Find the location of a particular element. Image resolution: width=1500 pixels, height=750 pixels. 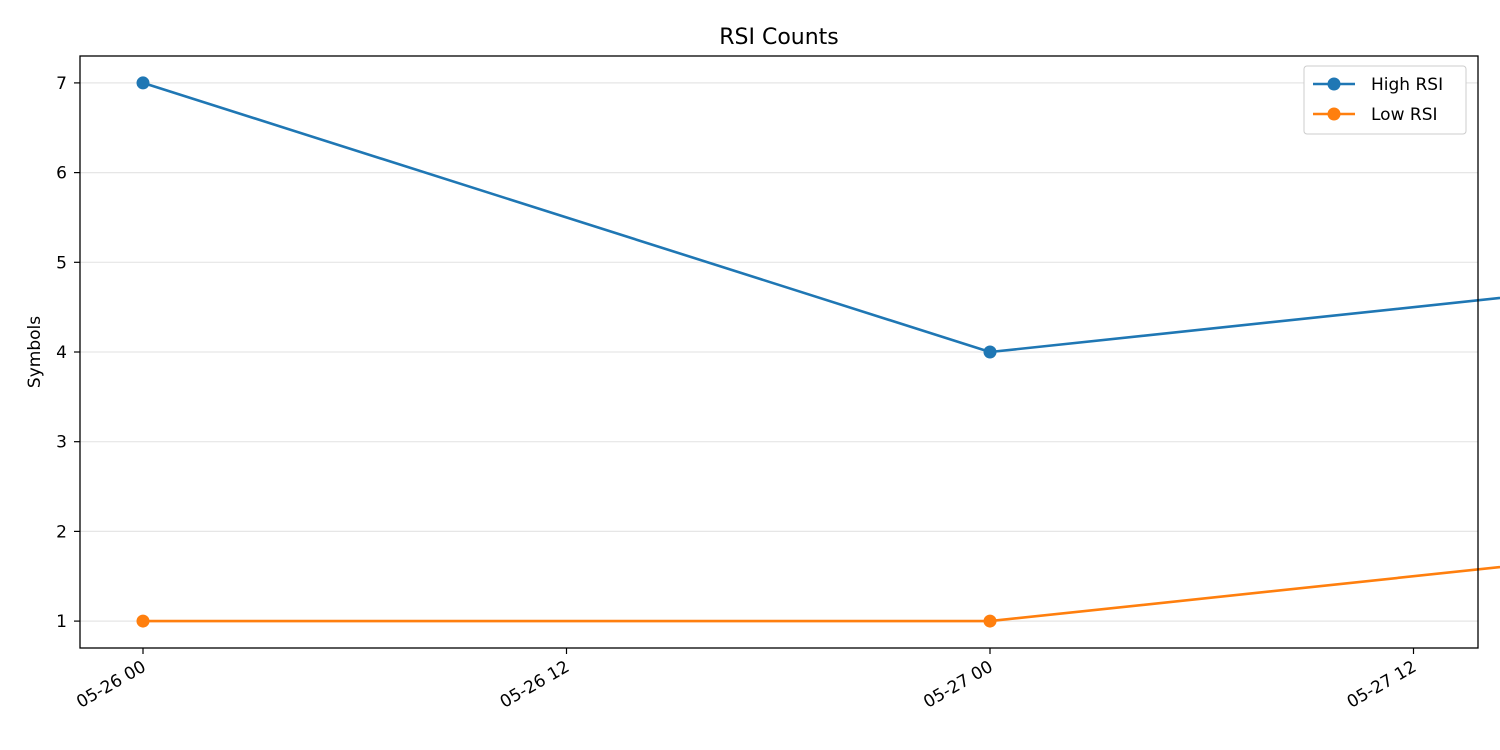

y-tick-label: 4 is located at coordinates (61, 353).